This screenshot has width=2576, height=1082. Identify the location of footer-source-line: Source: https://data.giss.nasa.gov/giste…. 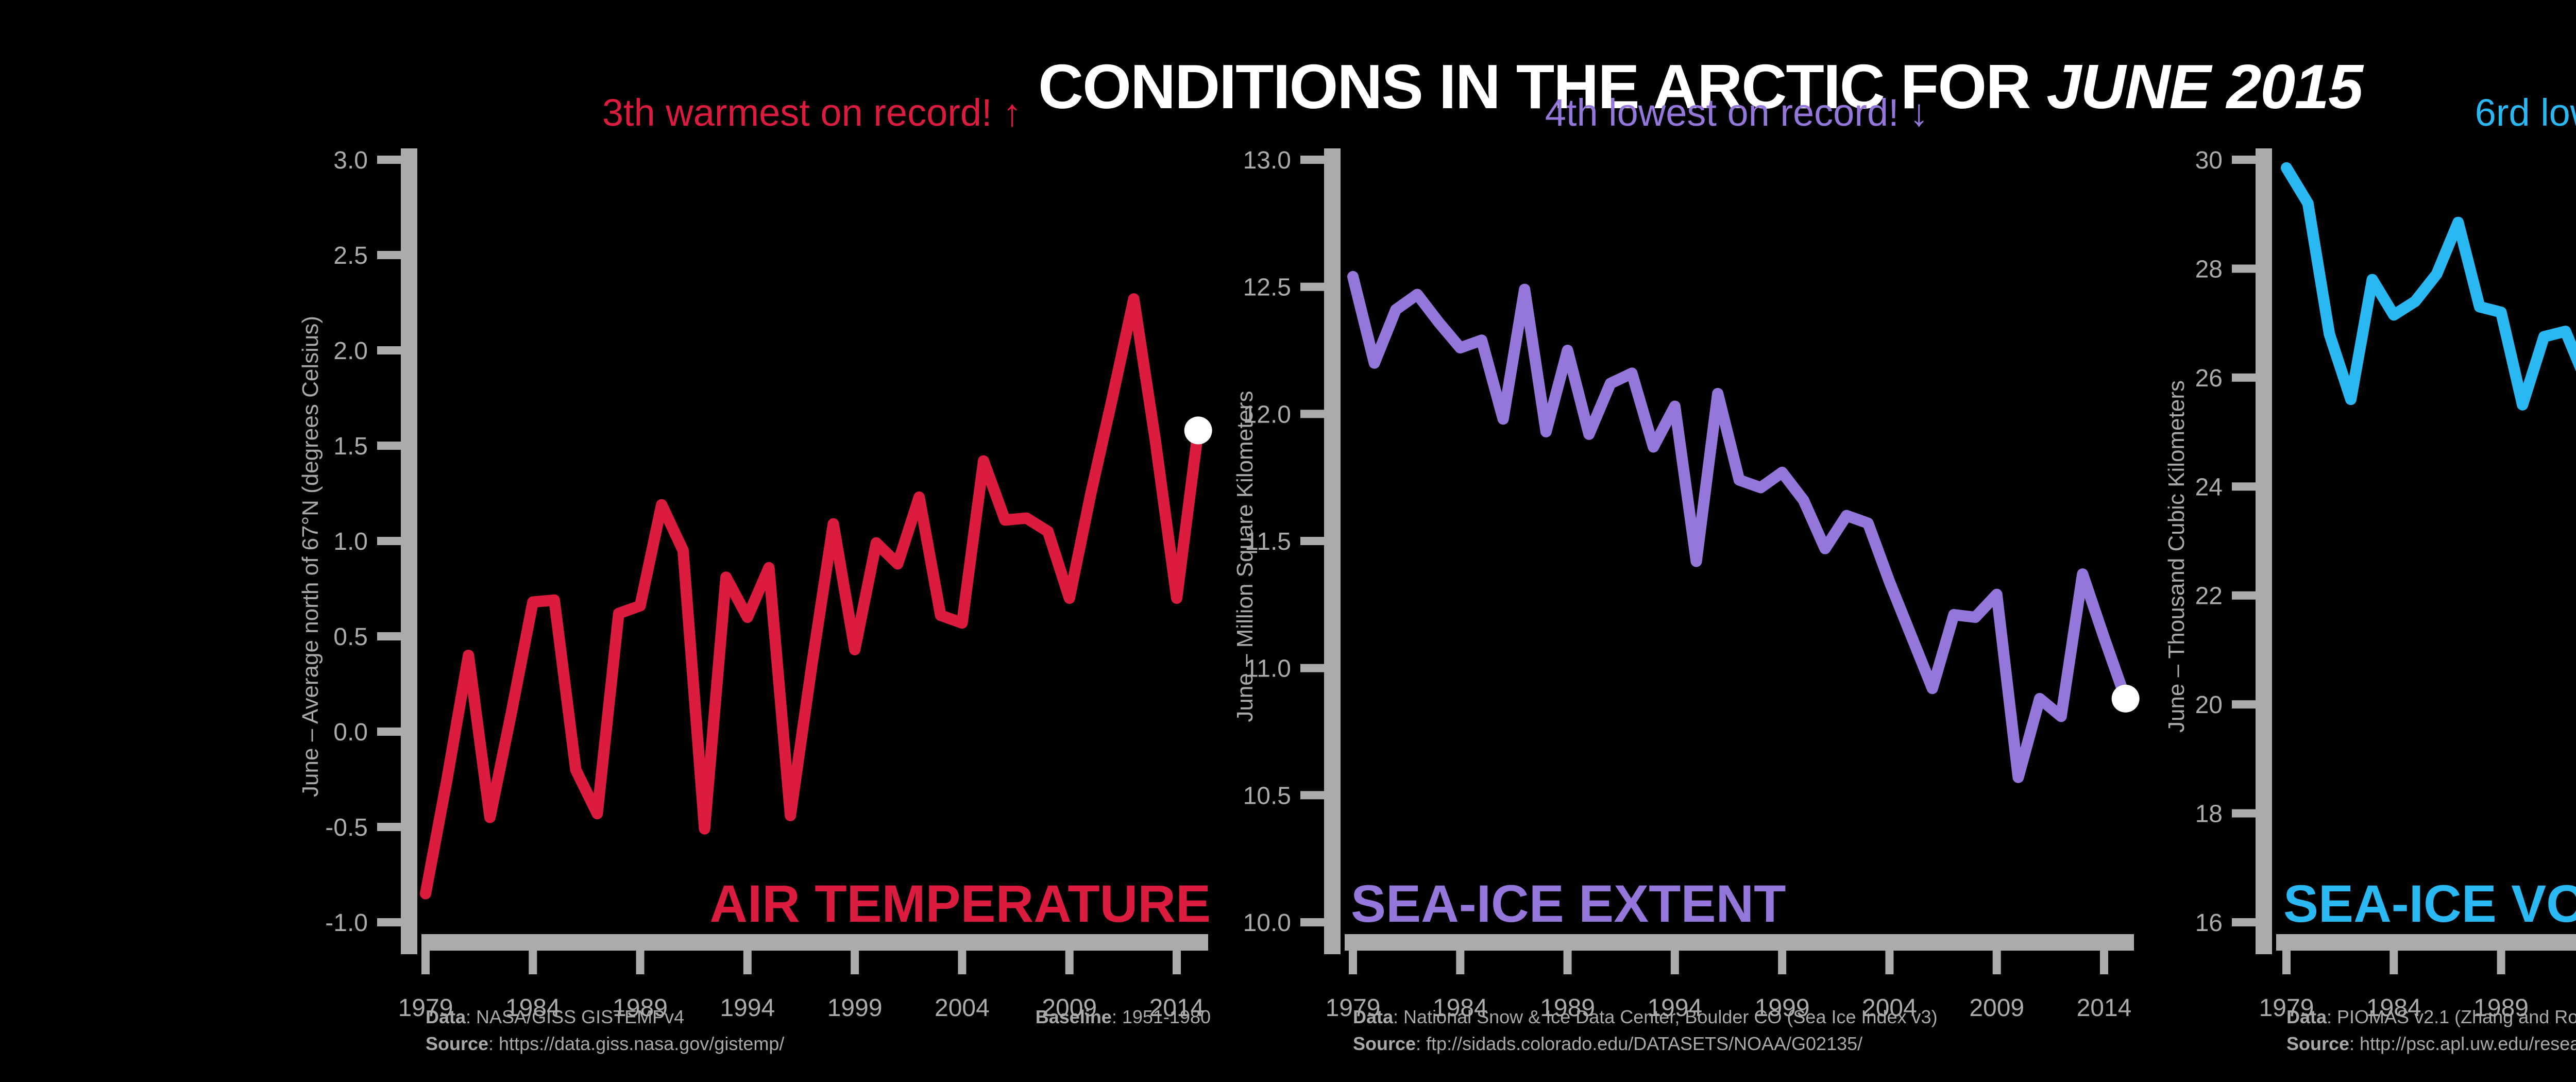
(818, 1043).